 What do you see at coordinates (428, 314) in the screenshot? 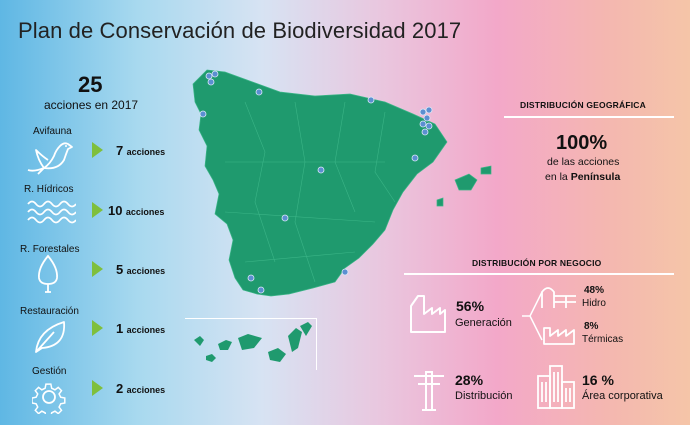
I see `factory-icon` at bounding box center [428, 314].